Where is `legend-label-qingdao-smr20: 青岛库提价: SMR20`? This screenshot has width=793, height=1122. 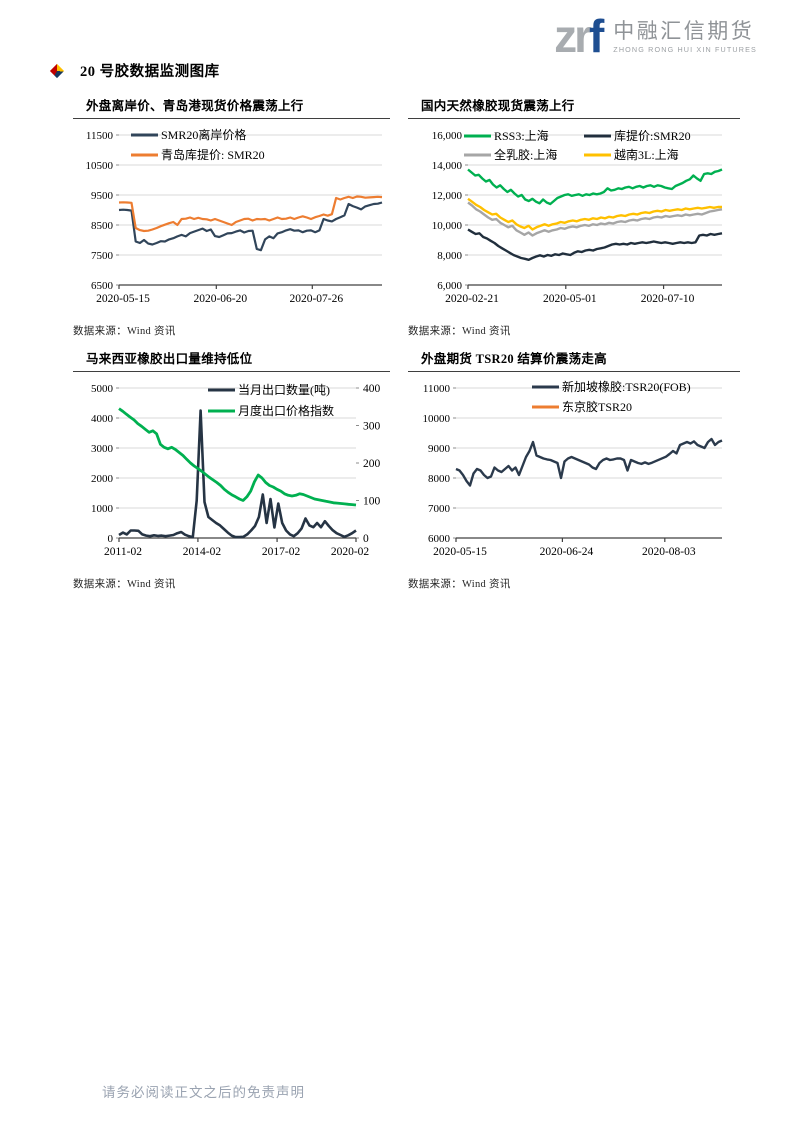 legend-label-qingdao-smr20: 青岛库提价: SMR20 is located at coordinates (213, 154).